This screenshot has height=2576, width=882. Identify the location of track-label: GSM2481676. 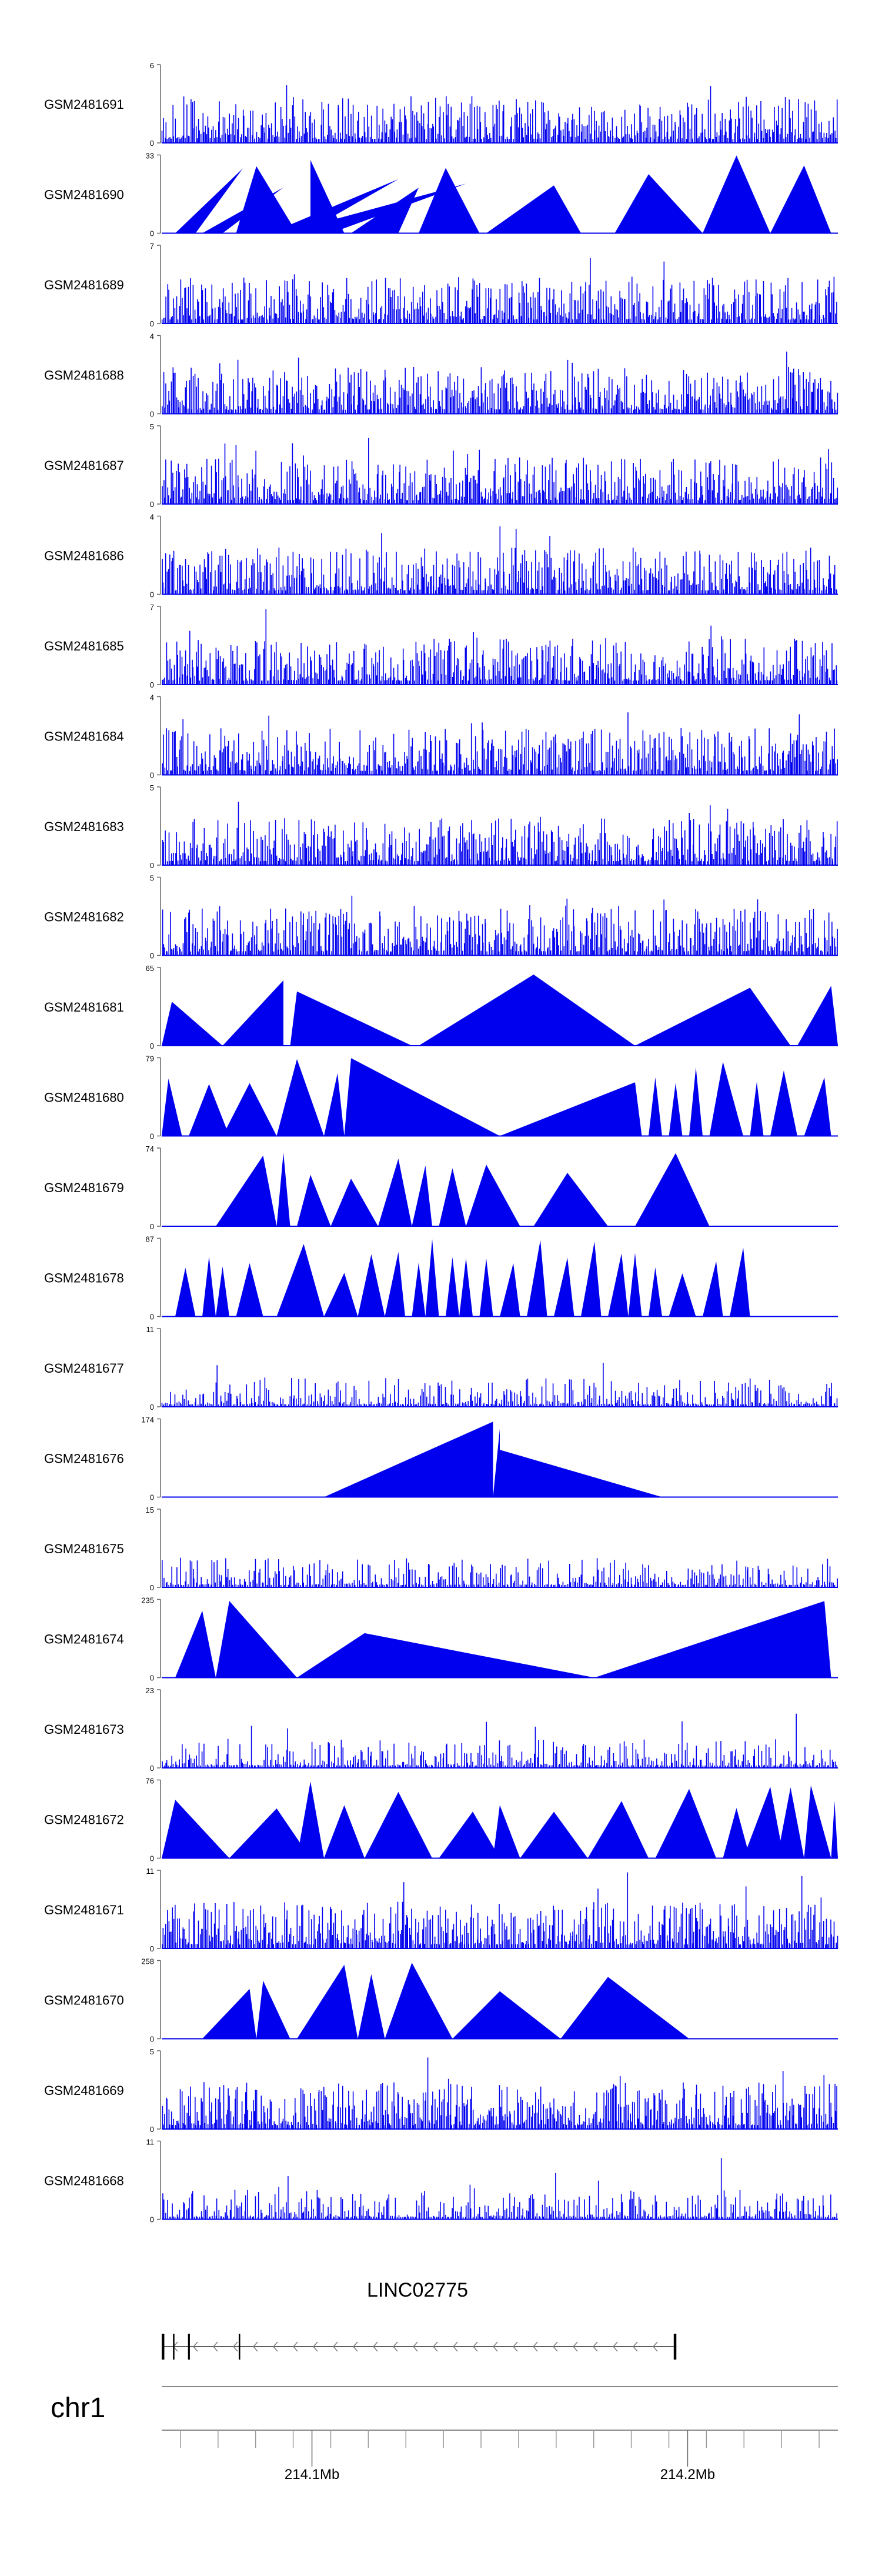
(84, 1458).